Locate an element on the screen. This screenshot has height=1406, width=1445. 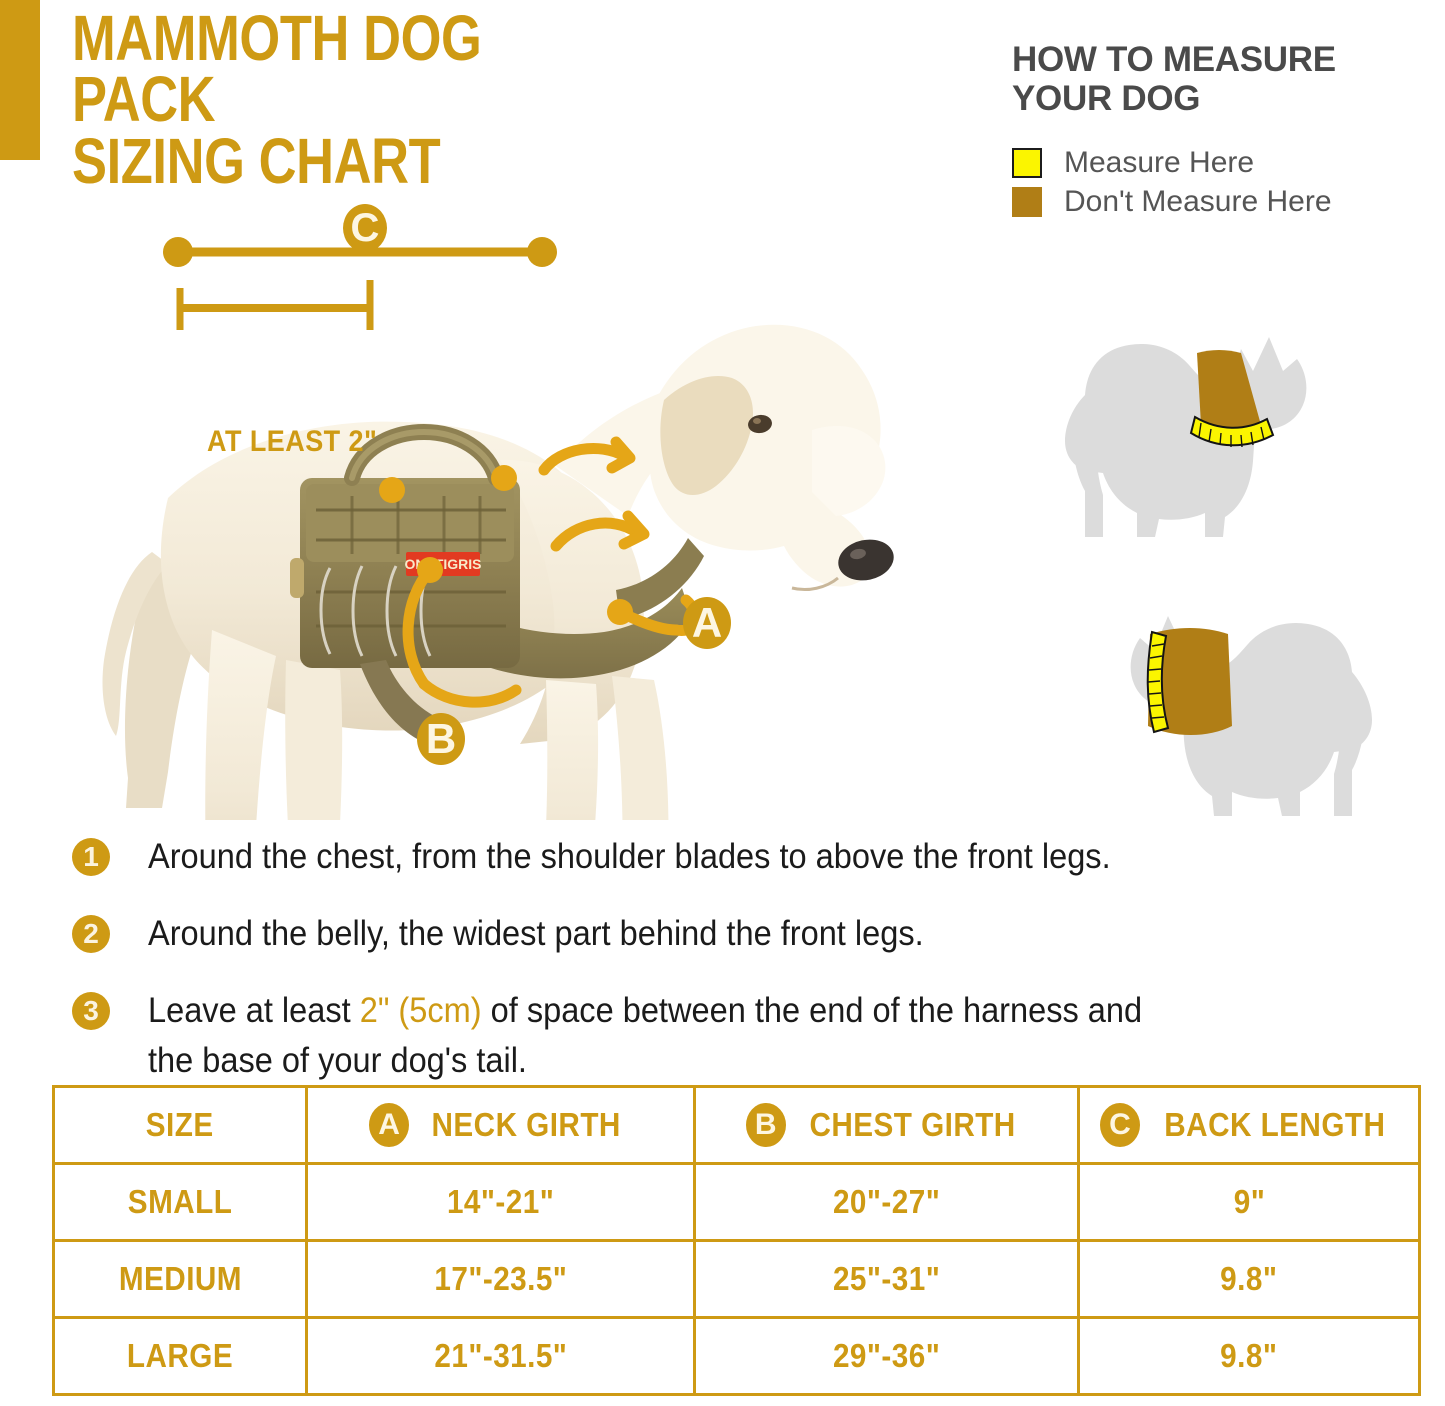
step-number-1: 1 is located at coordinates (91, 857).